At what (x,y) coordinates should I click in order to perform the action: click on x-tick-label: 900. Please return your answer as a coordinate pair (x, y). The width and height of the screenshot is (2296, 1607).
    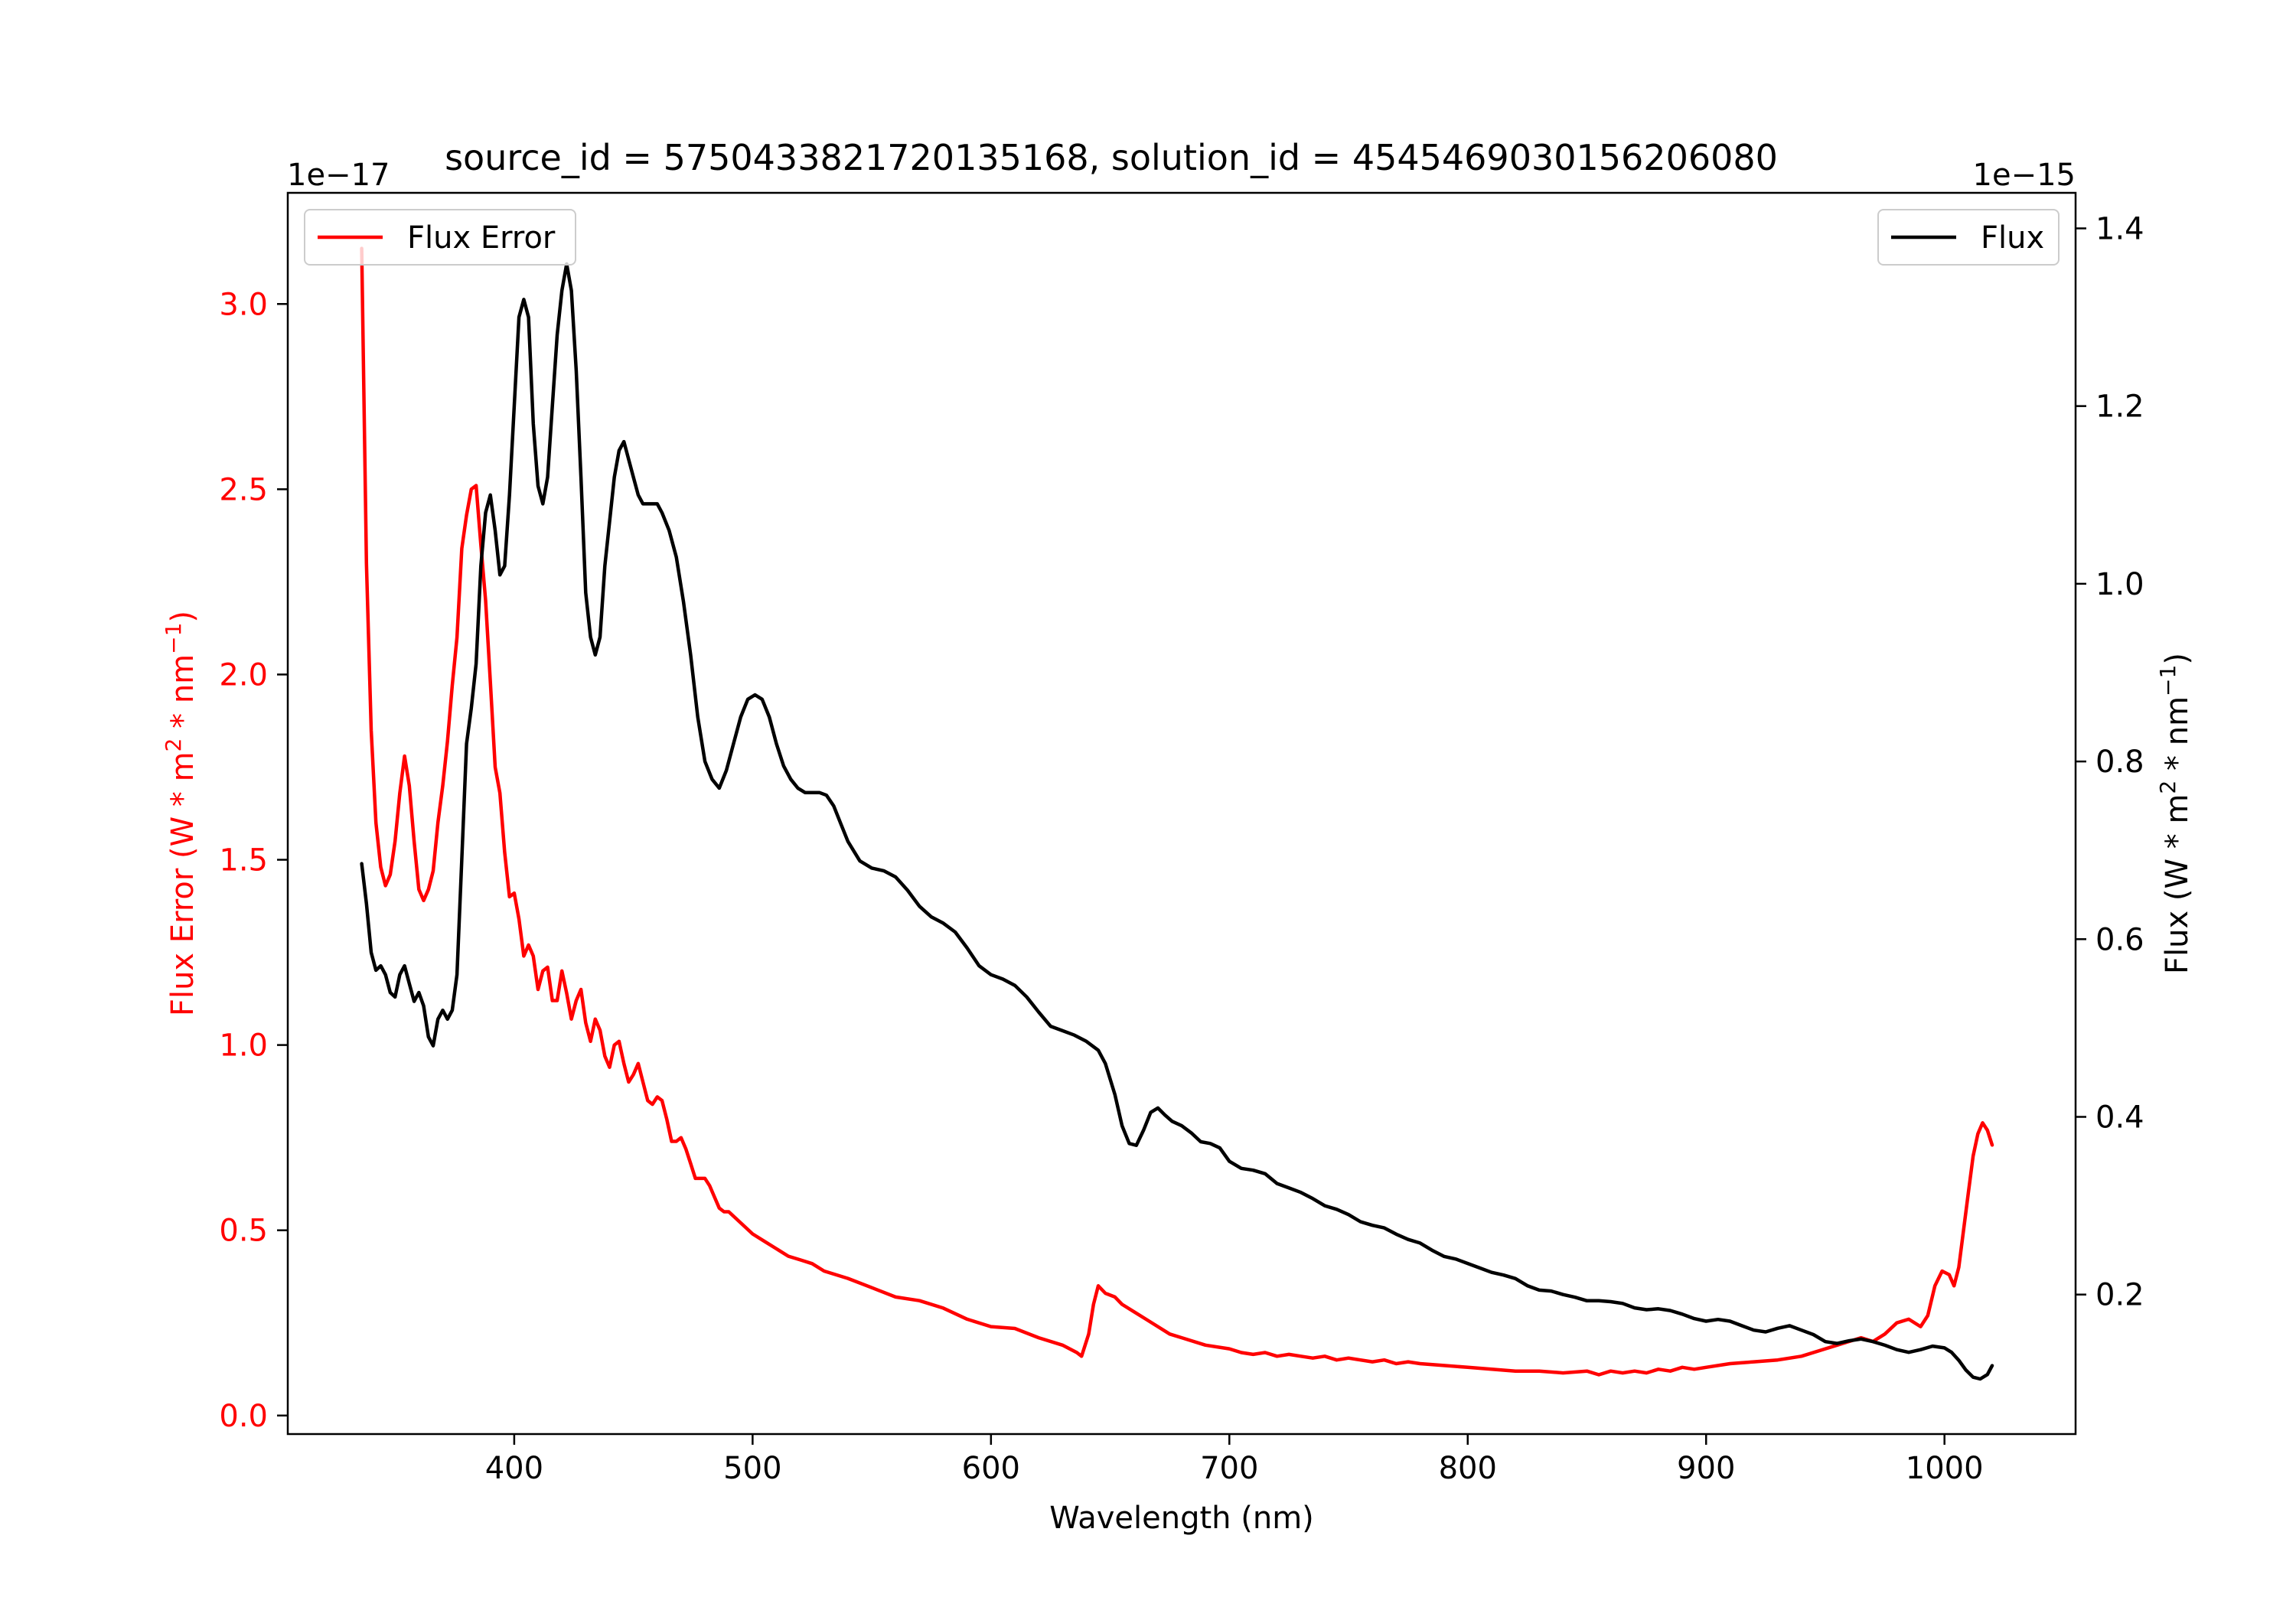
    Looking at the image, I should click on (1706, 1468).